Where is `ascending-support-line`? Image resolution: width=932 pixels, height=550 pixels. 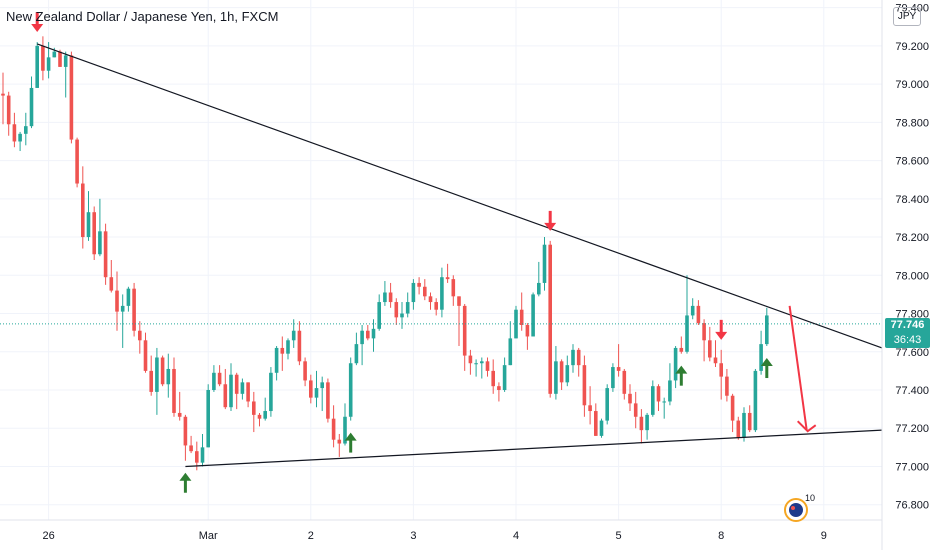 ascending-support-line is located at coordinates (534, 448).